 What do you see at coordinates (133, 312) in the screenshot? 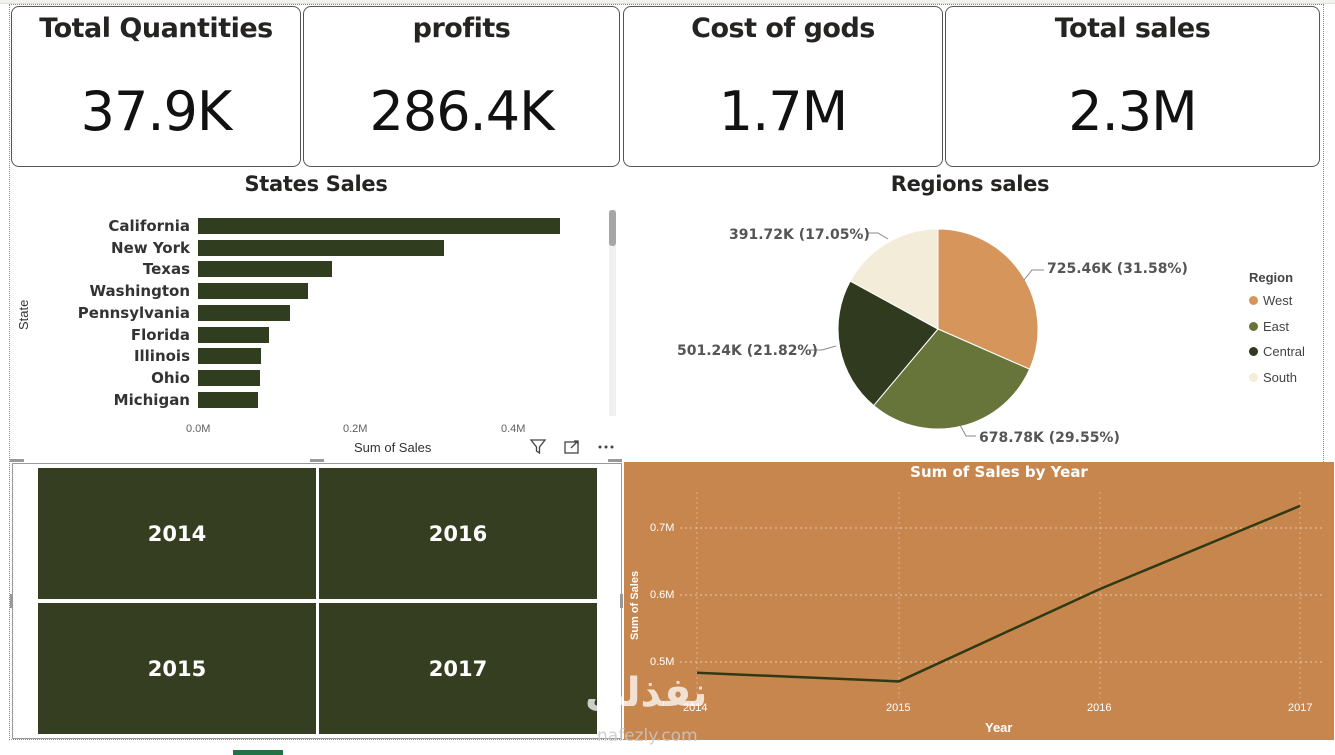
I see `bar-label: Pennsylvania` at bounding box center [133, 312].